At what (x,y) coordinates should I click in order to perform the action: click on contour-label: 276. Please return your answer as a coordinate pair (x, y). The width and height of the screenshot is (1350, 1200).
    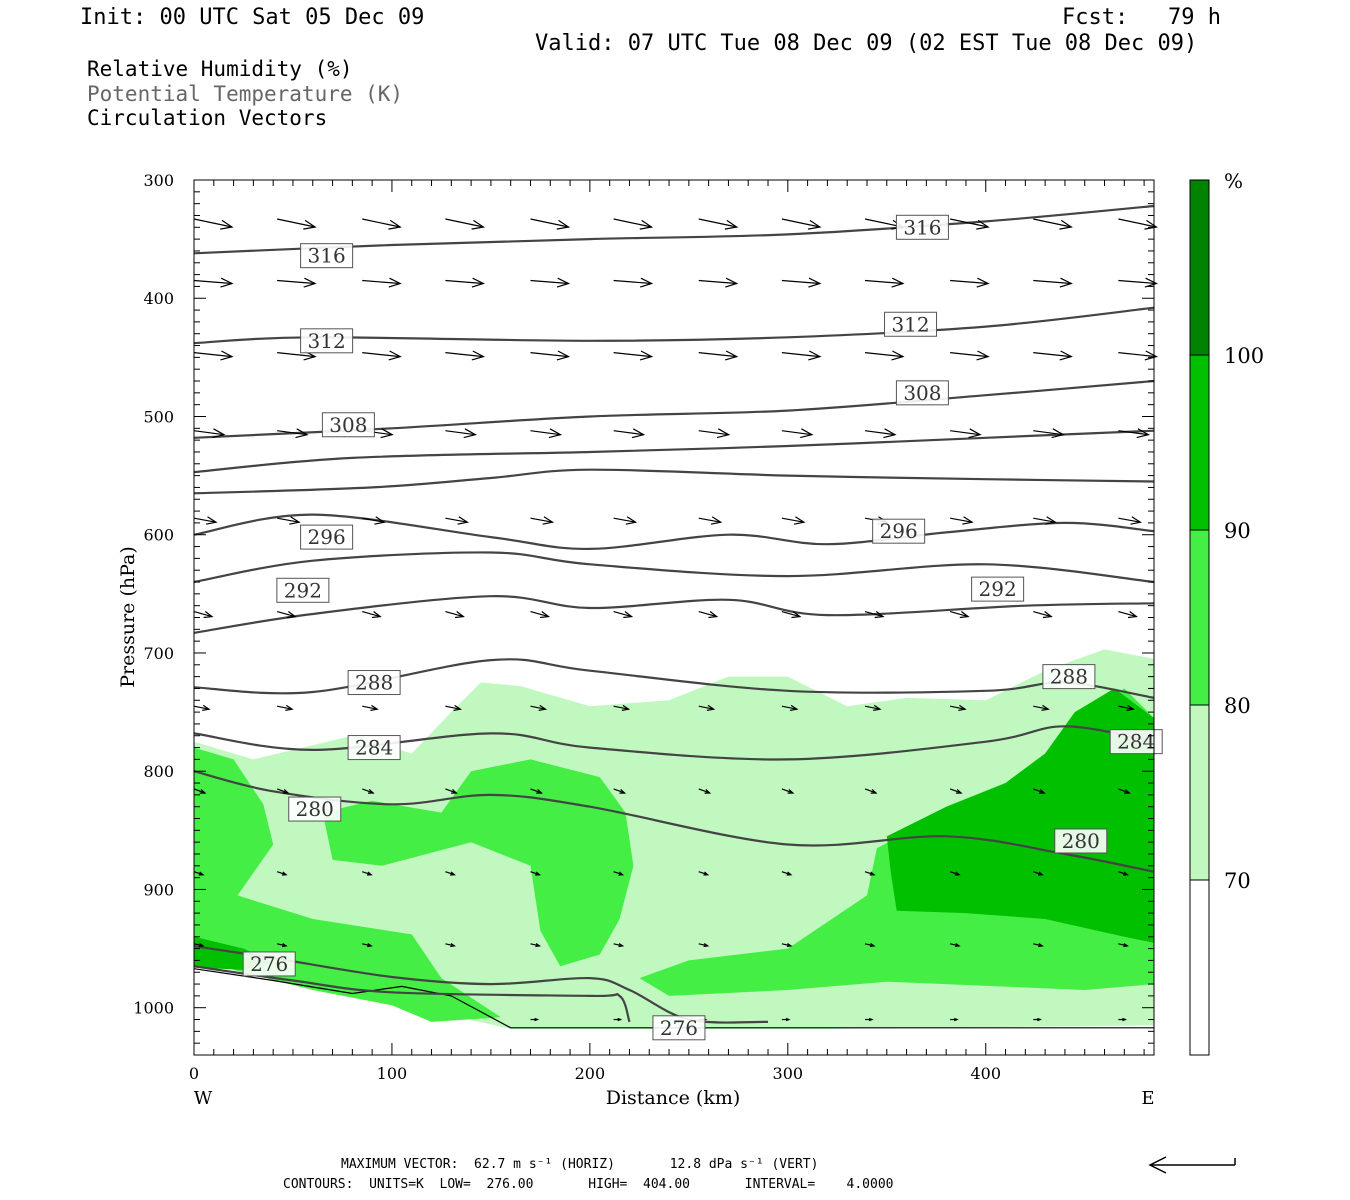
    Looking at the image, I should click on (269, 964).